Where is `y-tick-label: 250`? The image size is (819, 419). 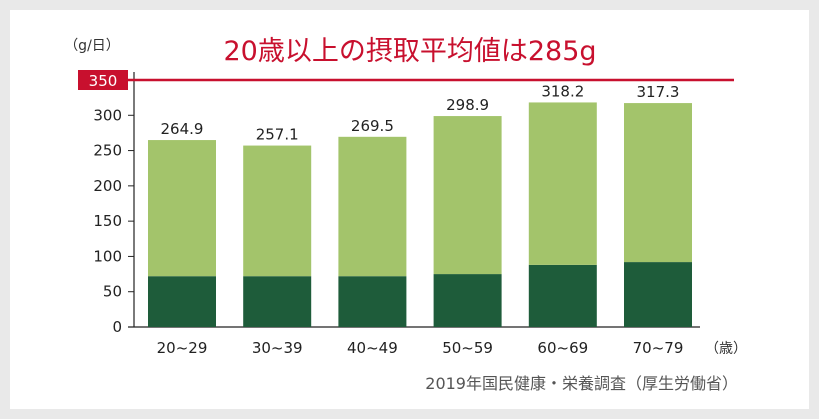 y-tick-label: 250 is located at coordinates (107, 151).